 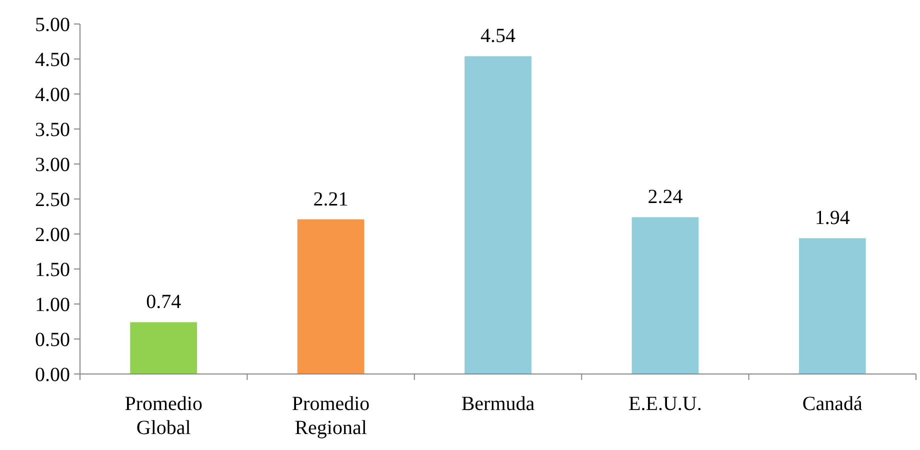 I want to click on y-tick-label: 4.50, so click(x=52, y=60).